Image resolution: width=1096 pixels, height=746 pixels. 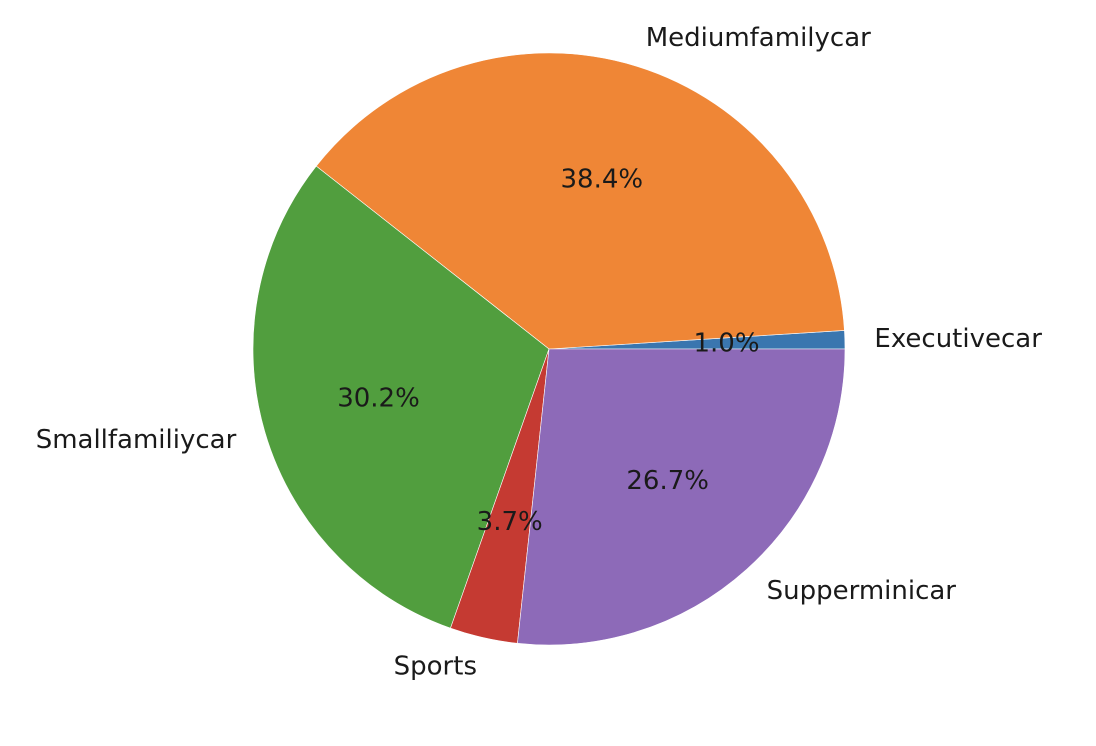 I want to click on category-label-supperminicar: Supperminicar, so click(x=862, y=591).